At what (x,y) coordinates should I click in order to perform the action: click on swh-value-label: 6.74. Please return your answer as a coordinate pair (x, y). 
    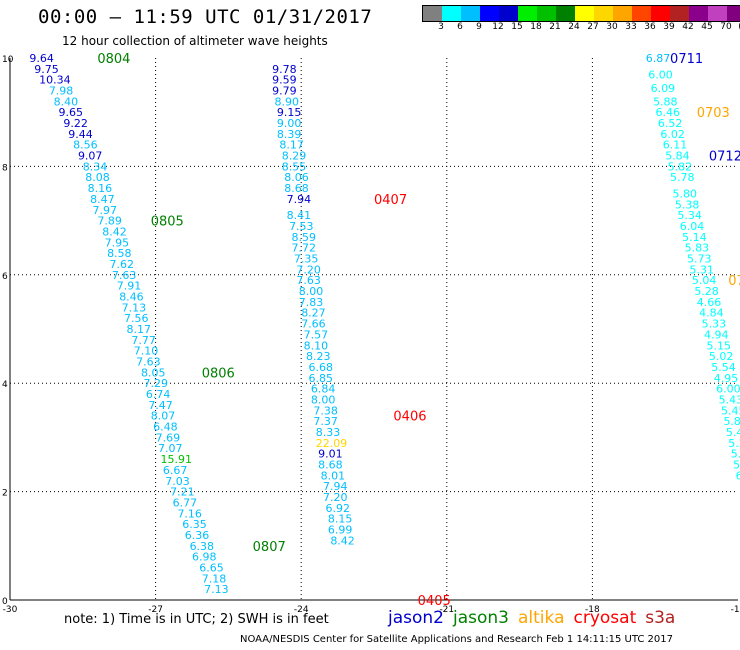
    Looking at the image, I should click on (158, 394).